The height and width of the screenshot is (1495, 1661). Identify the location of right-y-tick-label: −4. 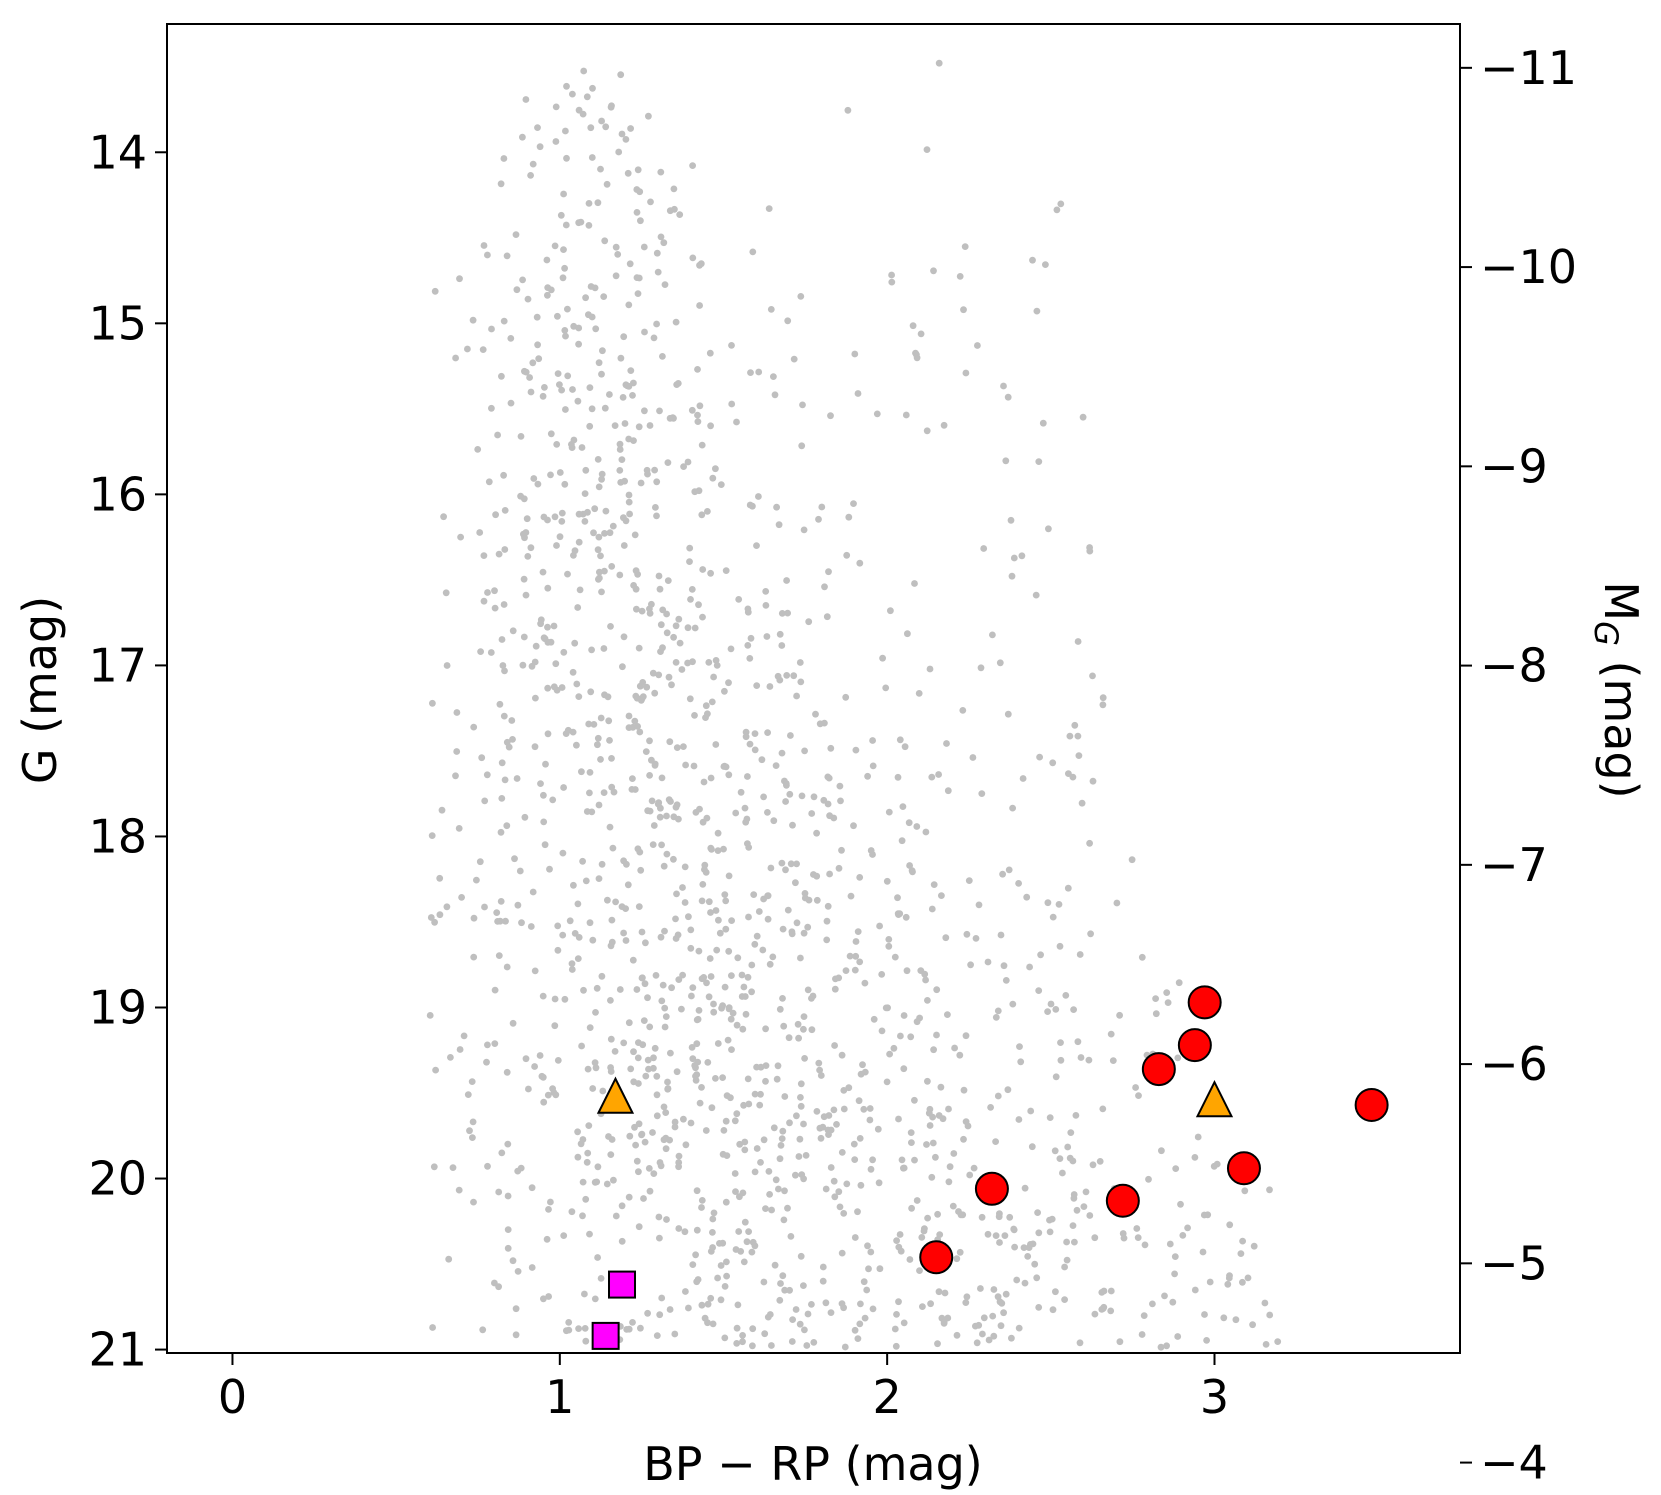
(1514, 1463).